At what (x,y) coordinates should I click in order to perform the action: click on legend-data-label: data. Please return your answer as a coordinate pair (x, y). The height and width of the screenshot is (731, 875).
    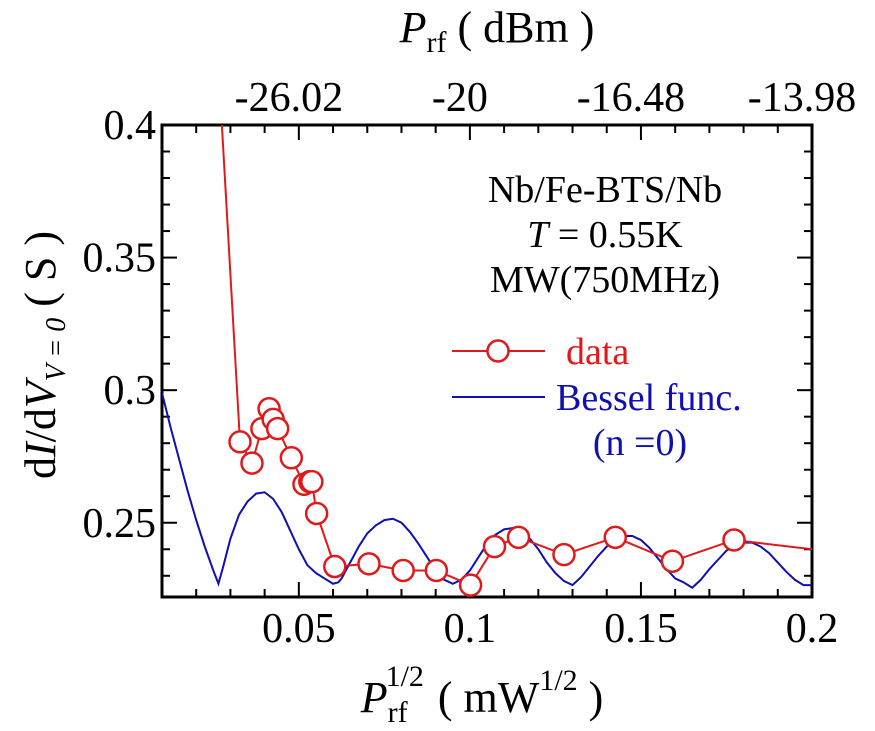
    Looking at the image, I should click on (597, 352).